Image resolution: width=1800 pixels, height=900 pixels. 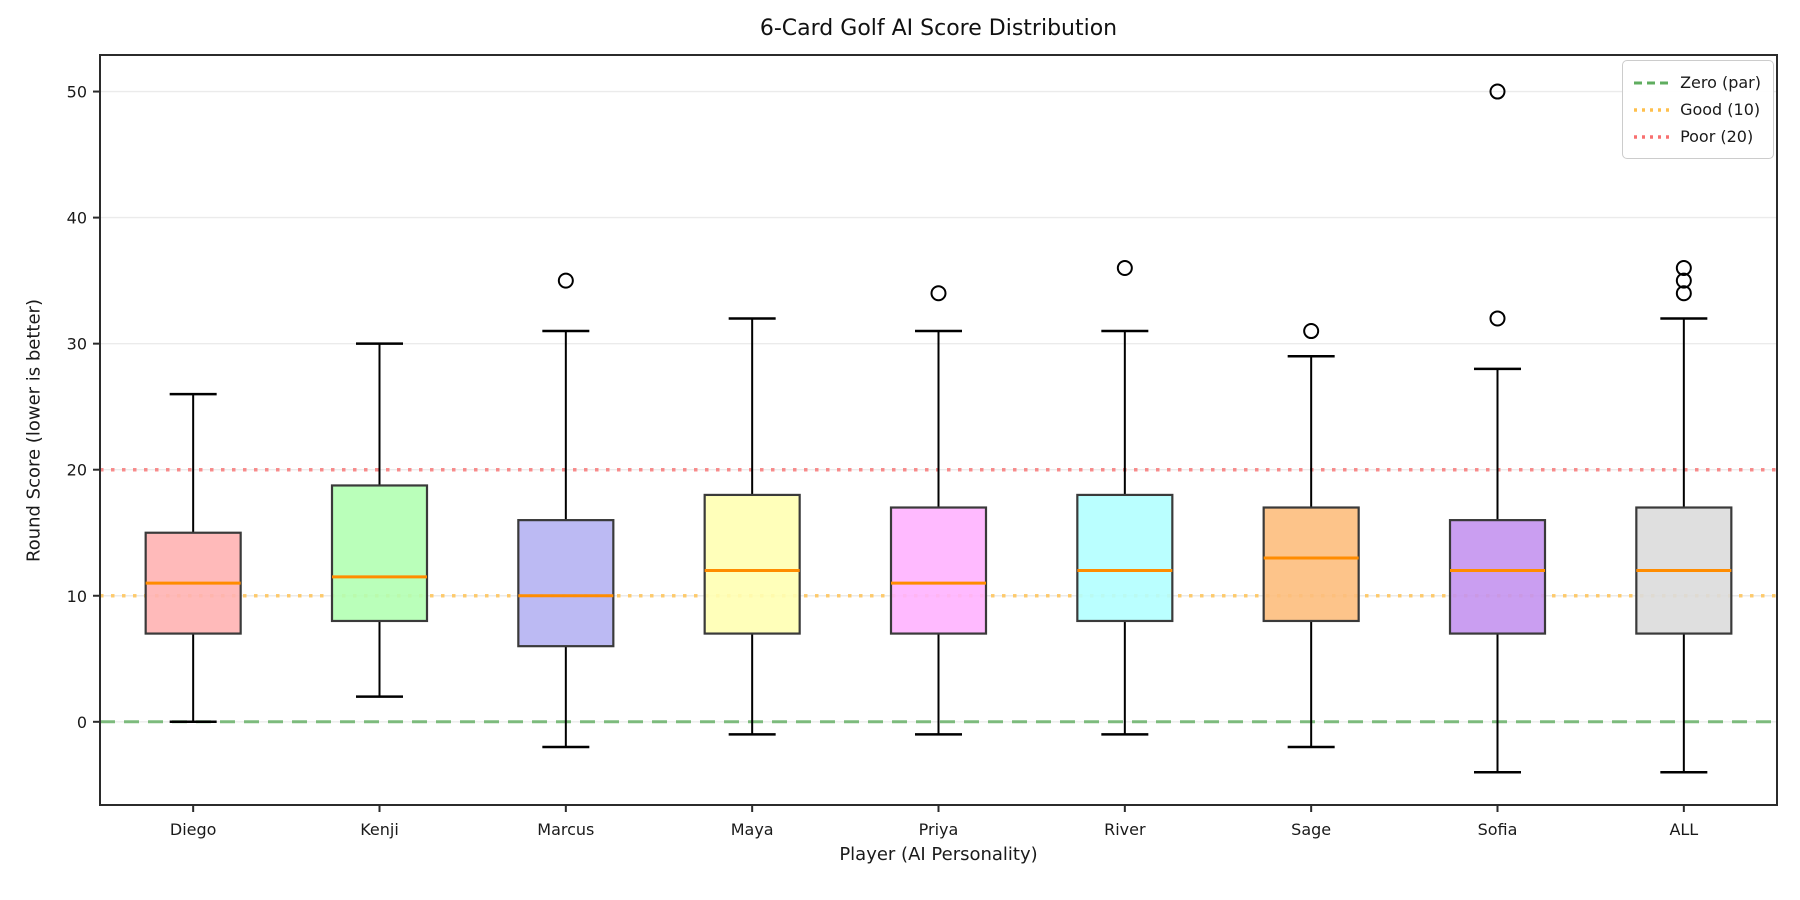 I want to click on chart-title: 6-Card Golf AI Score Distribution, so click(x=938, y=28).